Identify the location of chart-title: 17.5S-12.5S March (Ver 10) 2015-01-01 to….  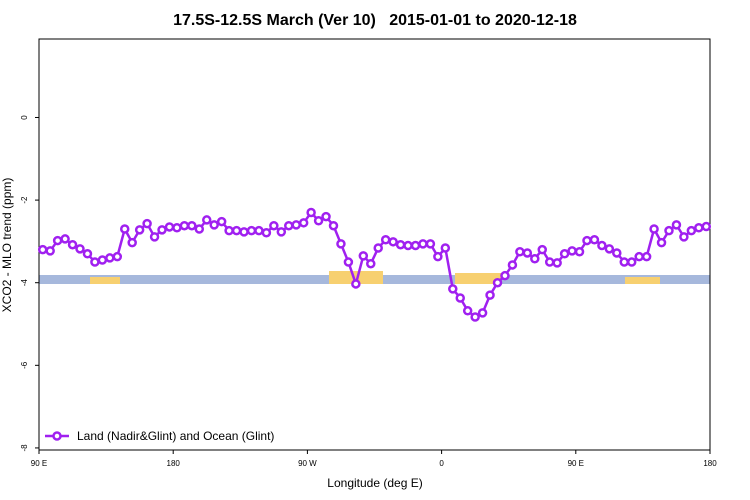
(375, 20).